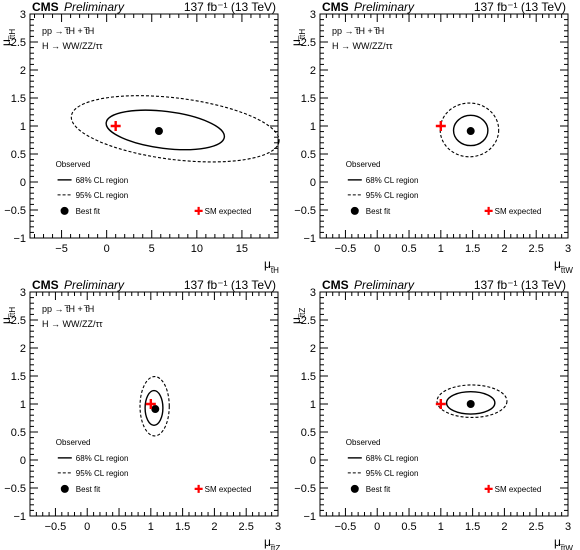  Describe the element at coordinates (302, 313) in the screenshot. I see `y-axis-subscript: t̅tZ` at that location.